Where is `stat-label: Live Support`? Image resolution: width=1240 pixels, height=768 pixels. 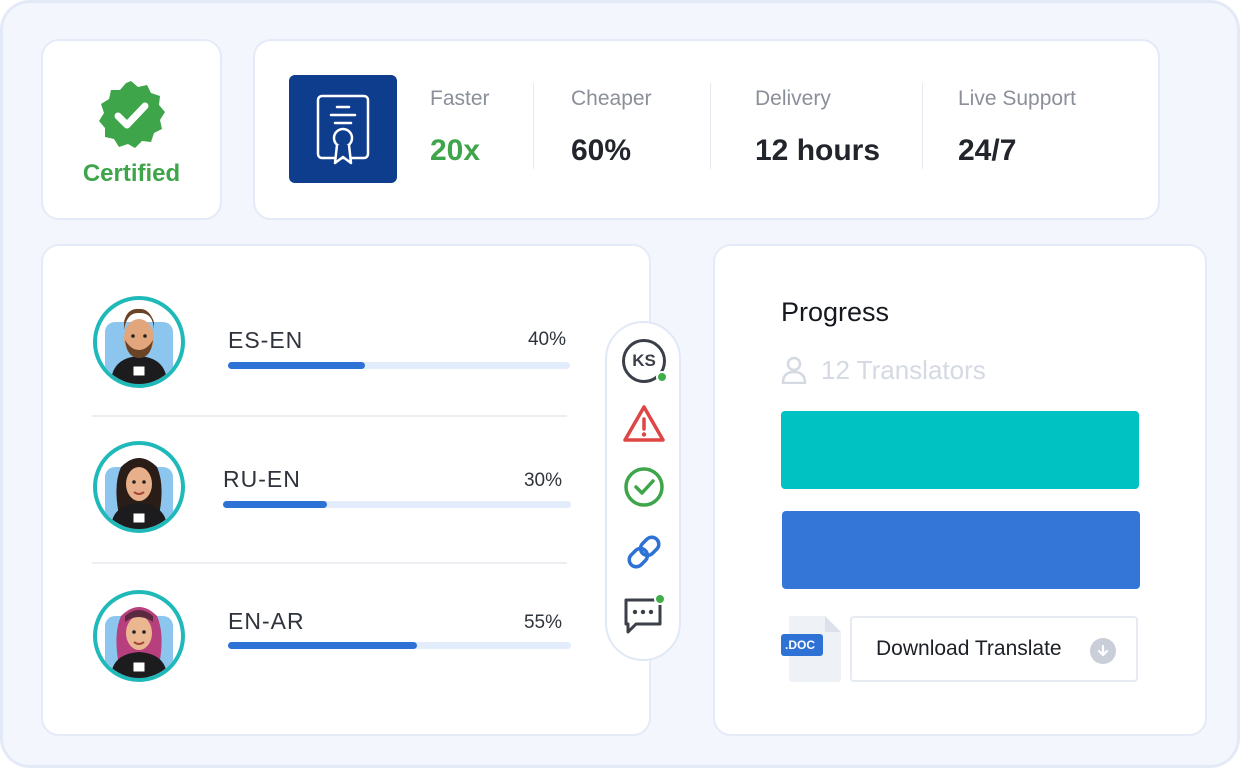
stat-label: Live Support is located at coordinates (1017, 98).